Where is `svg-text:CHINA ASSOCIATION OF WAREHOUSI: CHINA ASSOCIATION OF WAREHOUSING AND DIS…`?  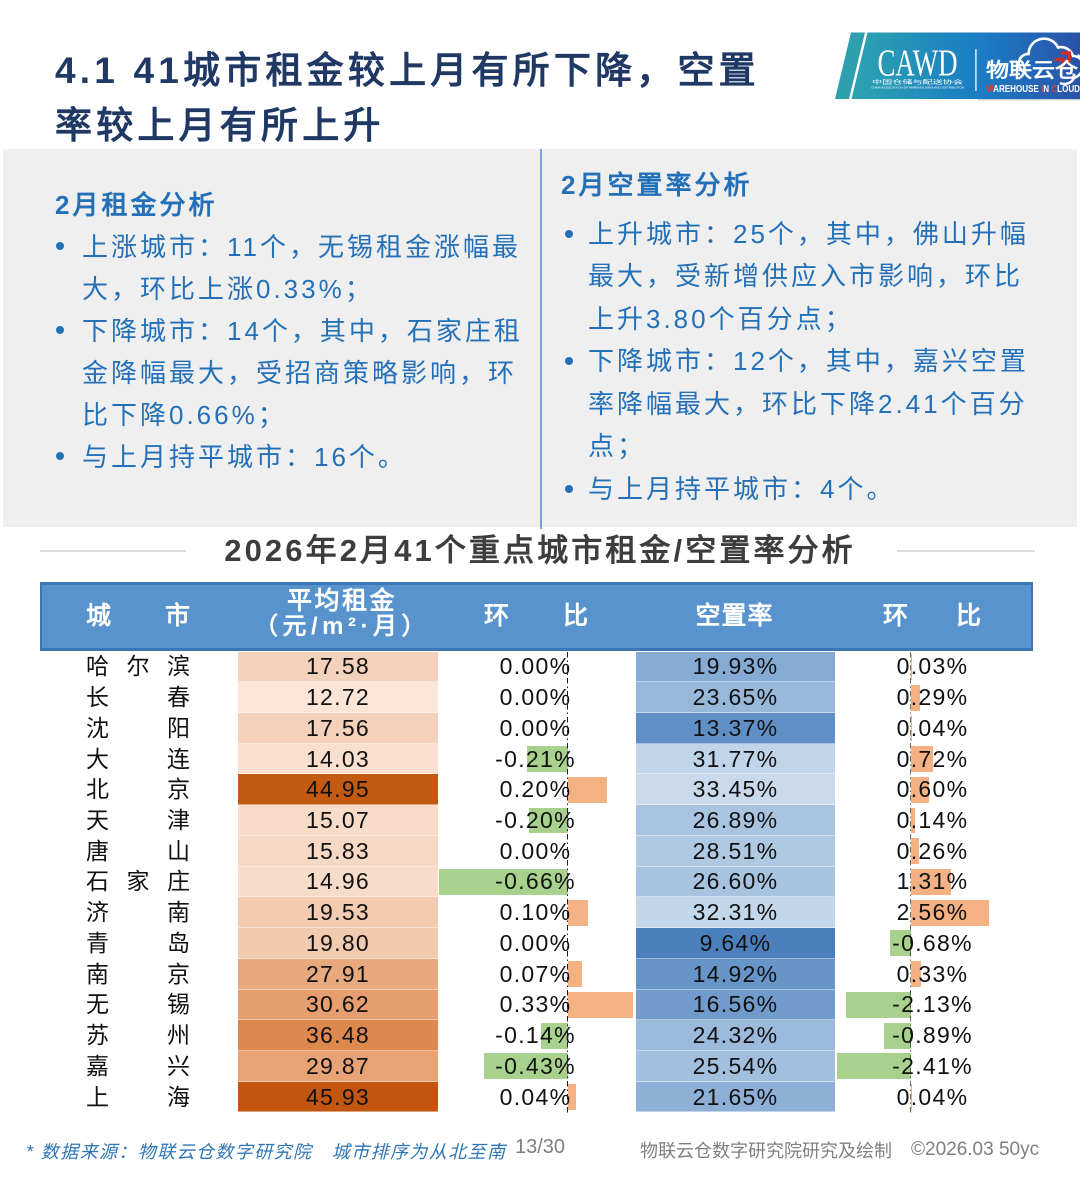
svg-text:CHINA ASSOCIATION OF WAREHOUSI: CHINA ASSOCIATION OF WAREHOUSING AND DIS… is located at coordinates (917, 88).